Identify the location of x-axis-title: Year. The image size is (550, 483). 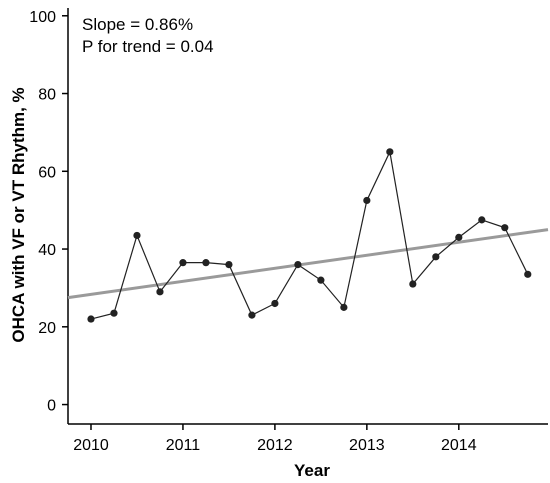
(312, 470).